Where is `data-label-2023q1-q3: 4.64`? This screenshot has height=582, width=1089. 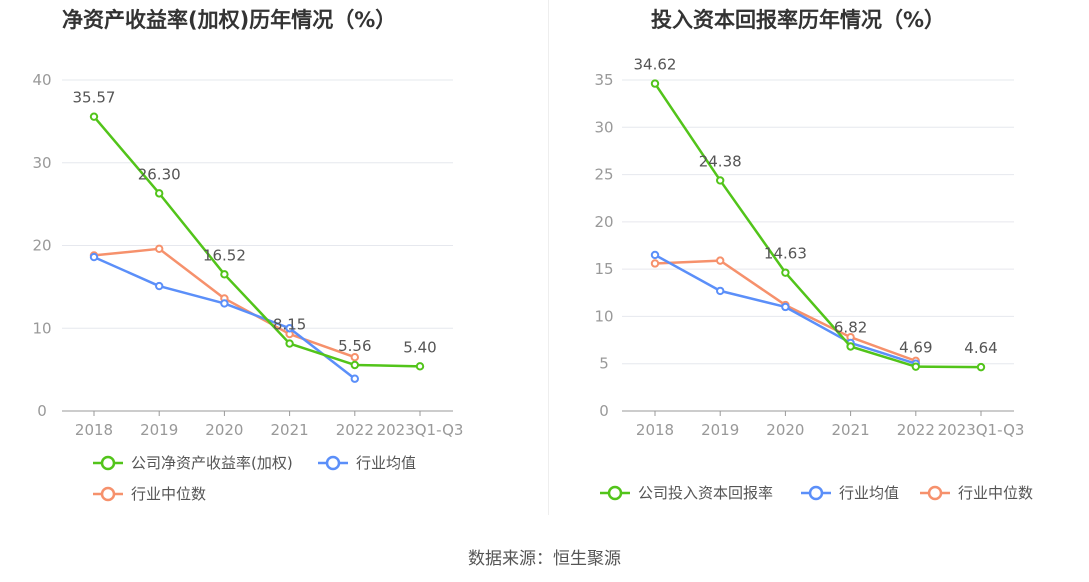
data-label-2023q1-q3: 4.64 is located at coordinates (980, 348).